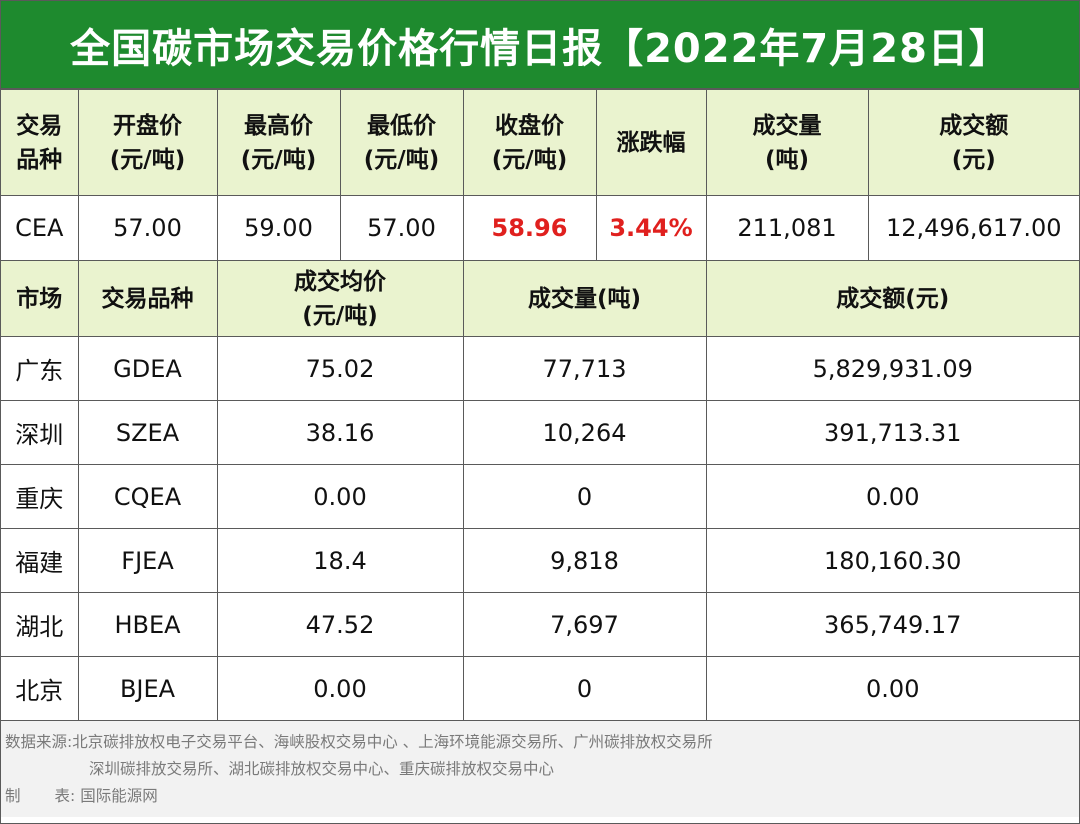 Image resolution: width=1080 pixels, height=824 pixels. I want to click on market-cell: 重庆, so click(40, 496).